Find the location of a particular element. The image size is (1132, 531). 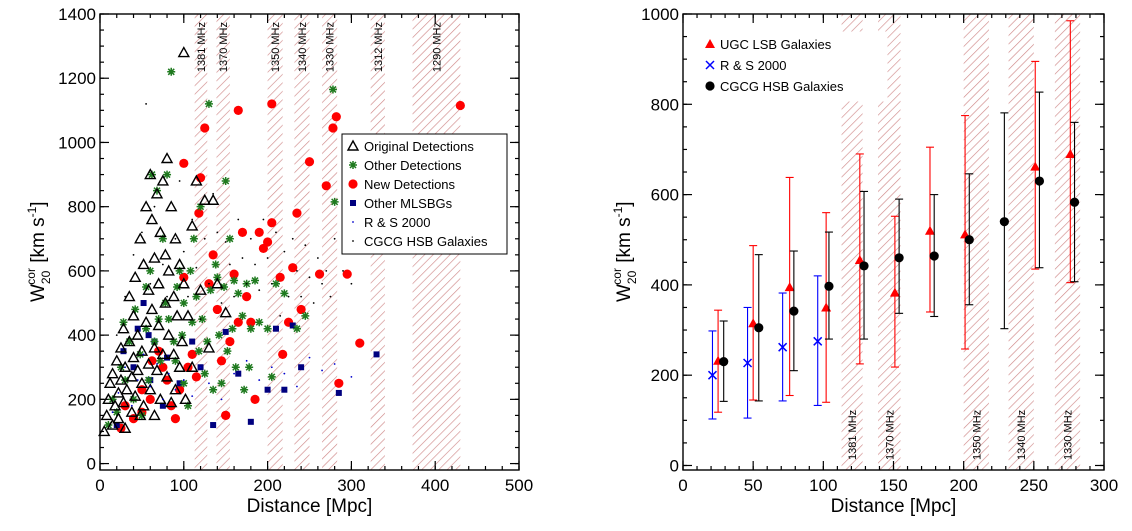

x-tick-label: 250 is located at coordinates (1034, 485).